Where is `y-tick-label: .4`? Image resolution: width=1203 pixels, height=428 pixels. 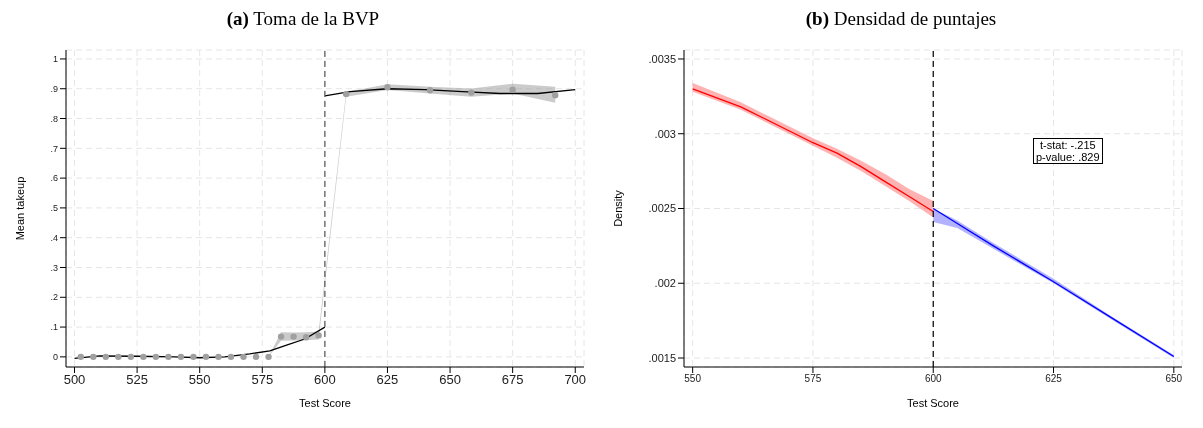 y-tick-label: .4 is located at coordinates (54, 237).